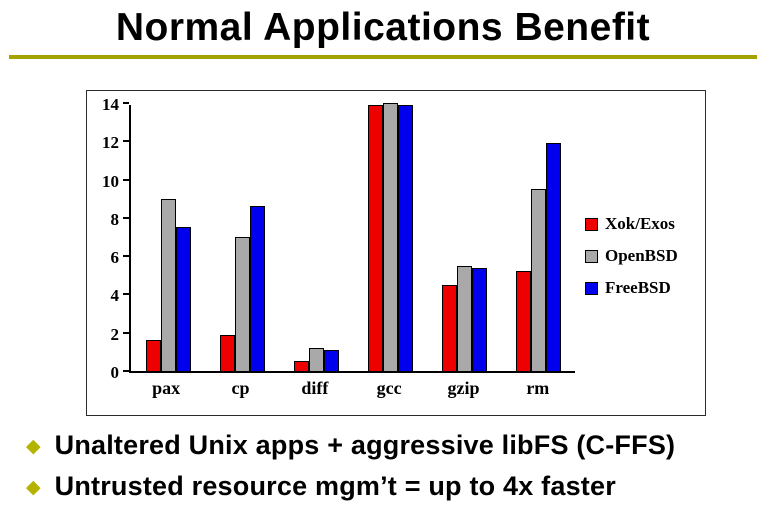  I want to click on bar-group-pax, so click(168, 238).